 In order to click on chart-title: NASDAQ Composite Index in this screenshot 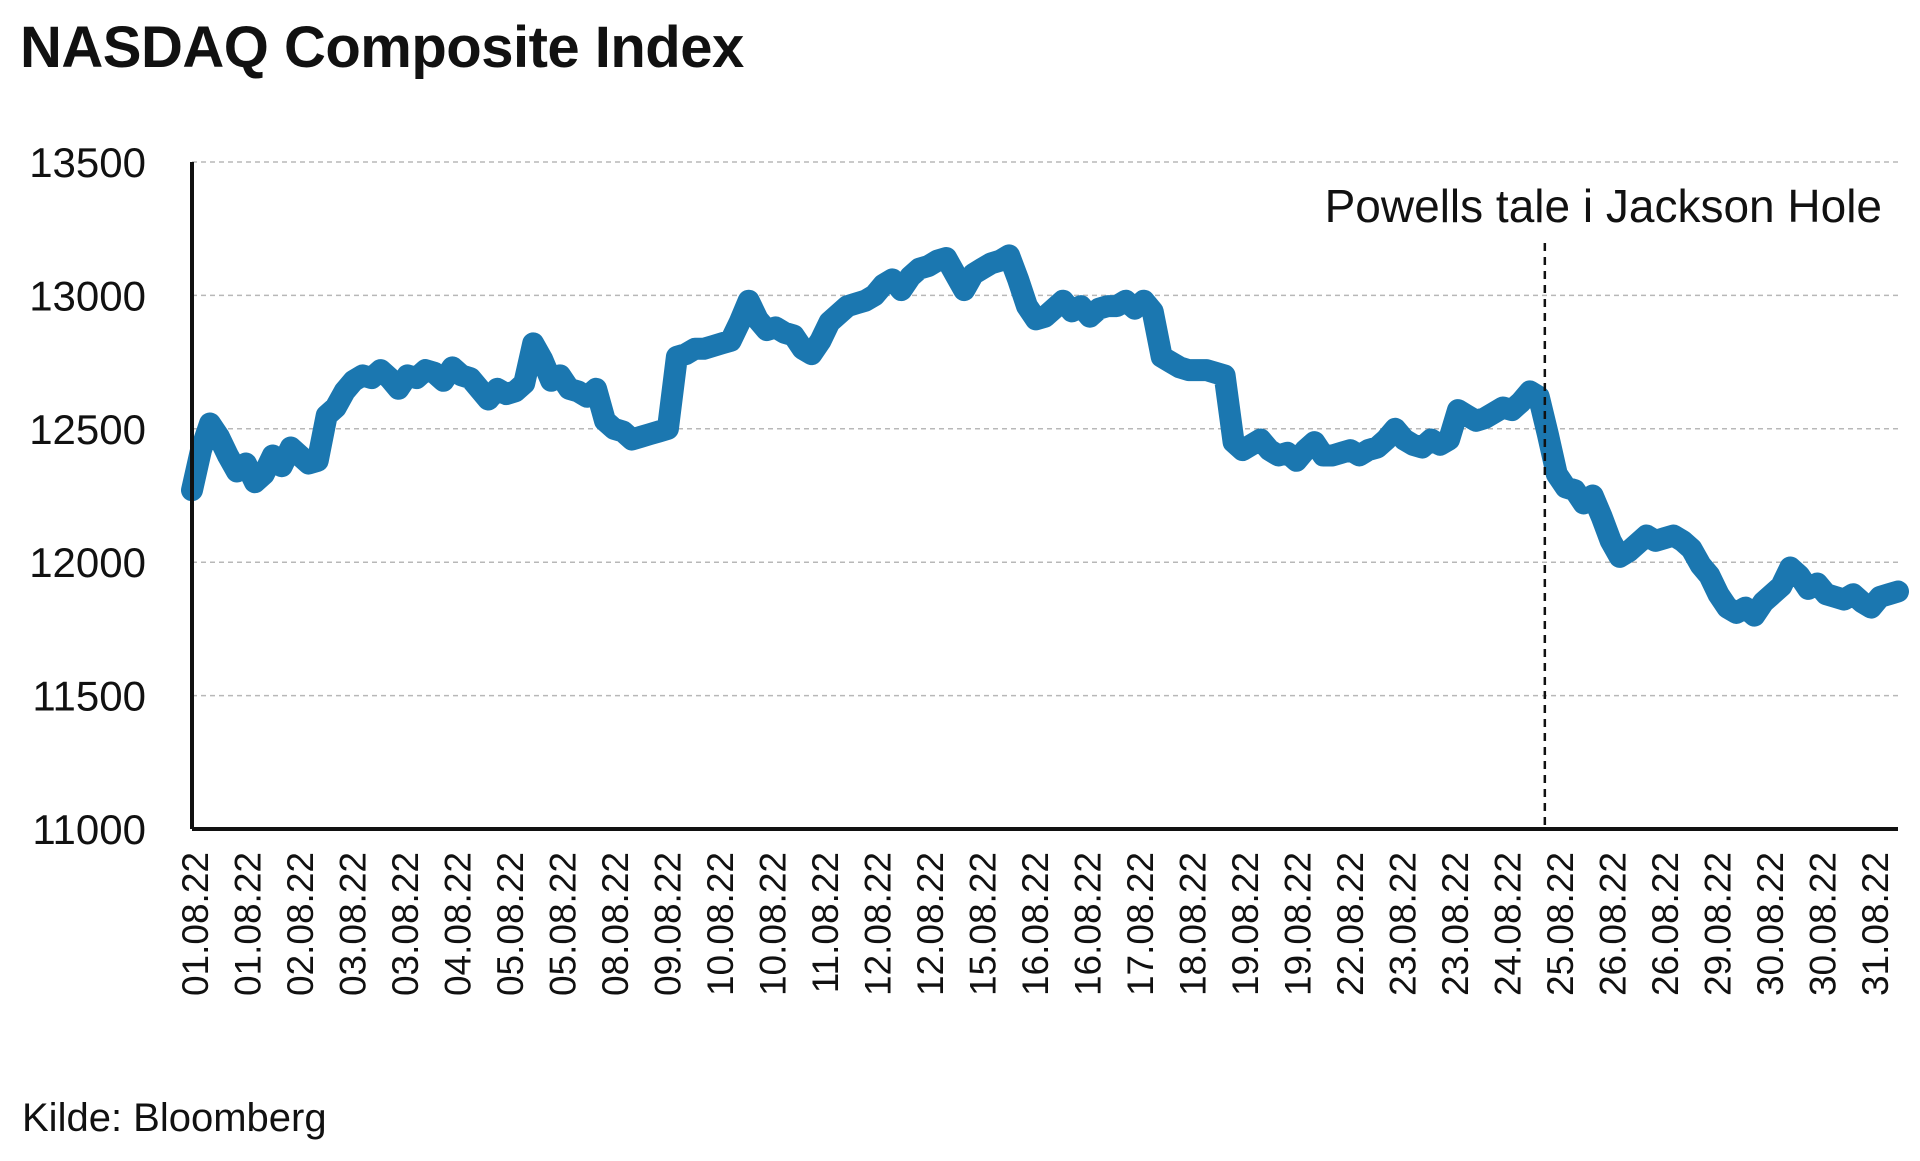, I will do `click(382, 47)`.